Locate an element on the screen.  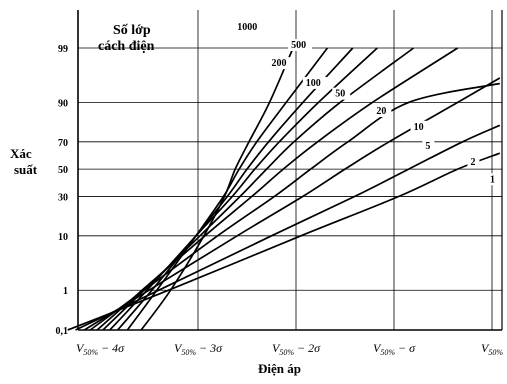
y-tick-label: 30 is located at coordinates (63, 197).